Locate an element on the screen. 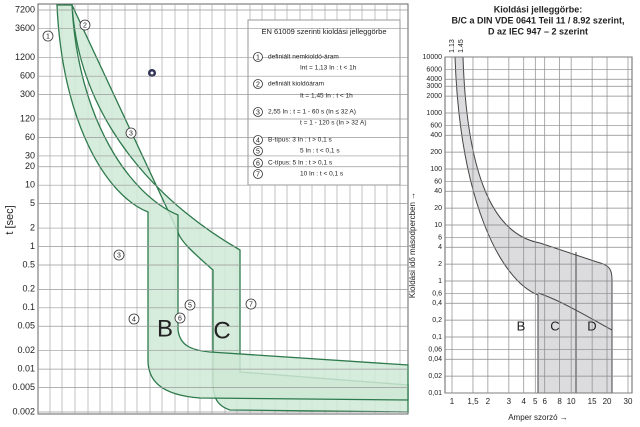  top-label: 1.45 is located at coordinates (461, 46).